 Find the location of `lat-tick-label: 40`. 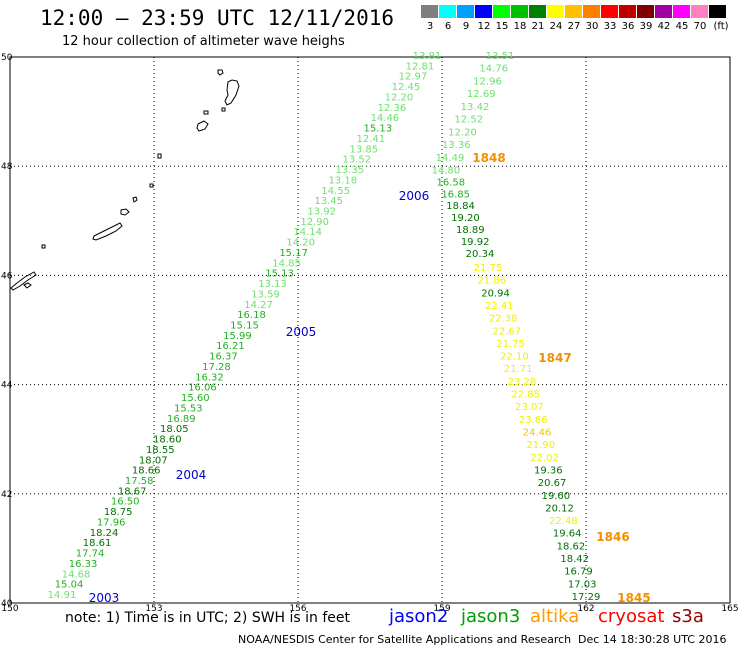

lat-tick-label: 40 is located at coordinates (7, 604).